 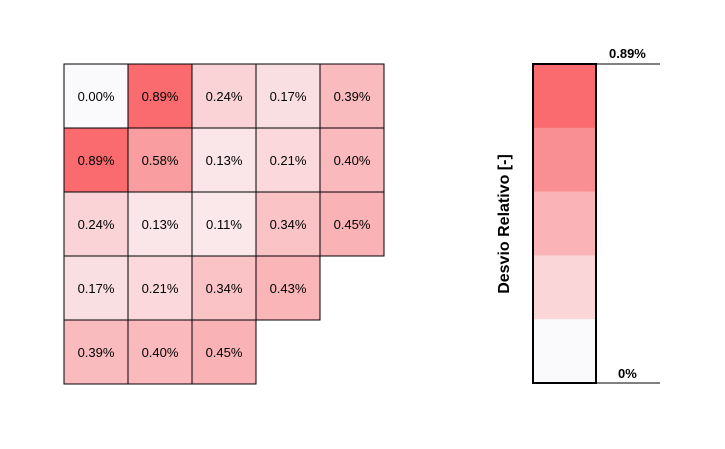 I want to click on heatmap-cell-label: 0.58%, so click(x=160, y=160).